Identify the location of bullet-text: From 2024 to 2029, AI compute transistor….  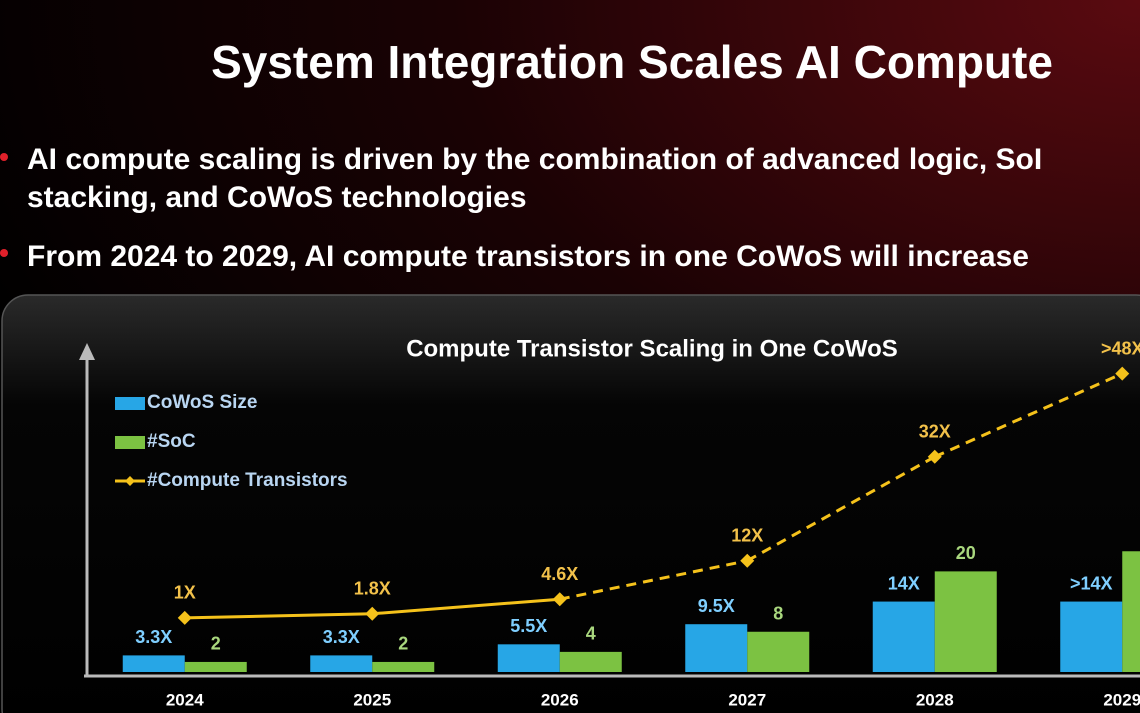
(528, 256).